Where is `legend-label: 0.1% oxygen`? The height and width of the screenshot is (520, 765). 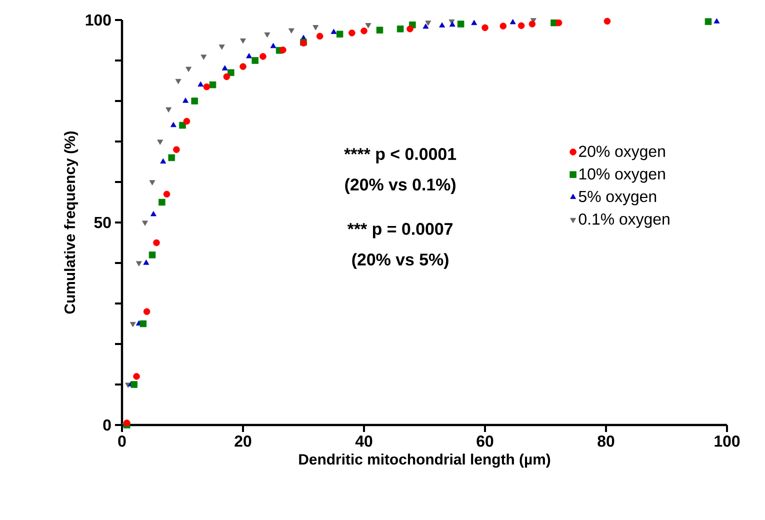
legend-label: 0.1% oxygen is located at coordinates (624, 220).